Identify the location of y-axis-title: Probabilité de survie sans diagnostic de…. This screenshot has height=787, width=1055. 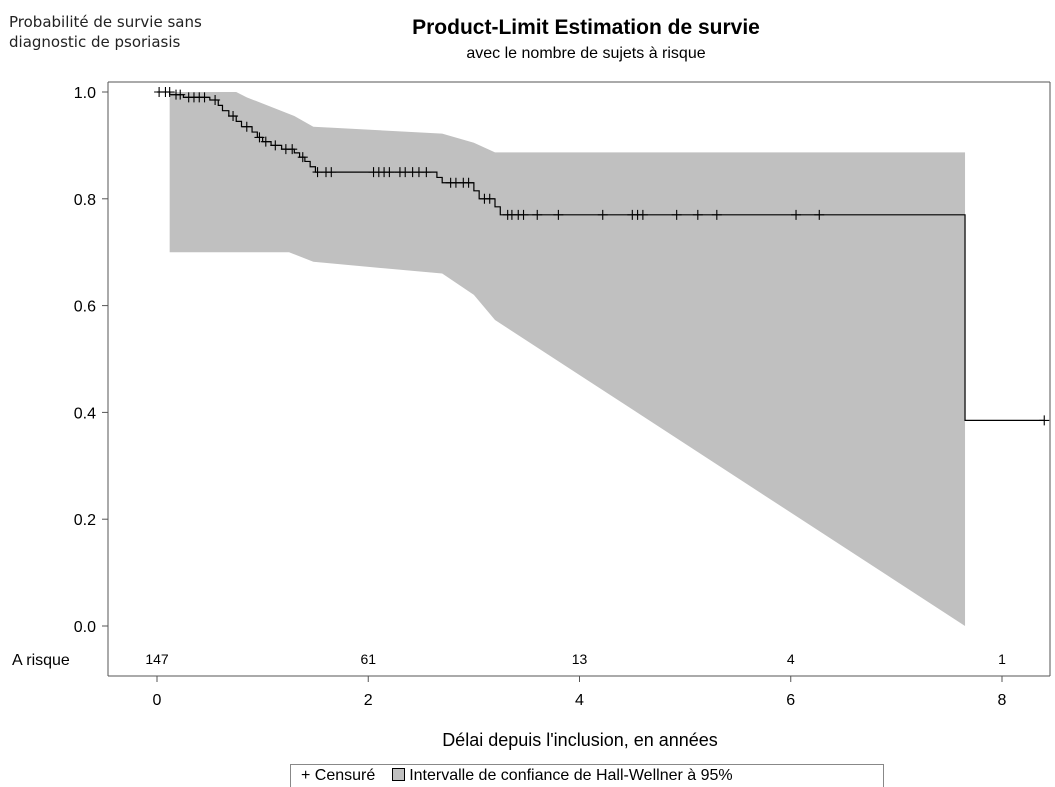
(105, 32).